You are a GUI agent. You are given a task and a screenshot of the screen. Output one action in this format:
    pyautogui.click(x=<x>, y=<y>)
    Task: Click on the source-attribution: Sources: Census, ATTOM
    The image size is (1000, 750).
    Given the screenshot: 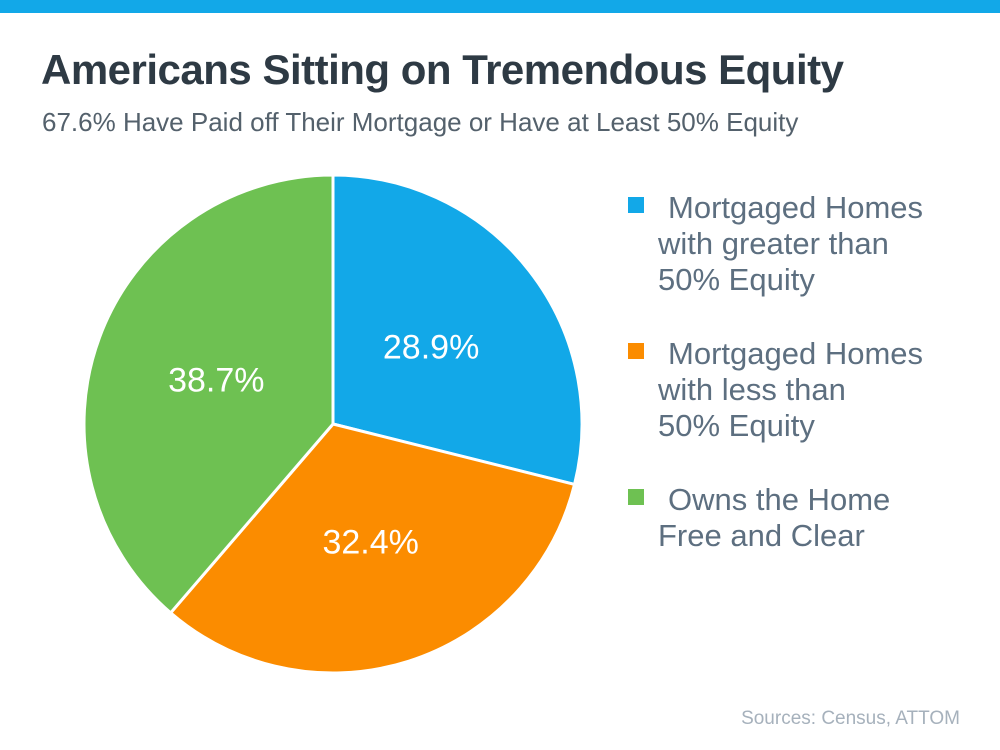 What is the action you would take?
    pyautogui.click(x=850, y=718)
    